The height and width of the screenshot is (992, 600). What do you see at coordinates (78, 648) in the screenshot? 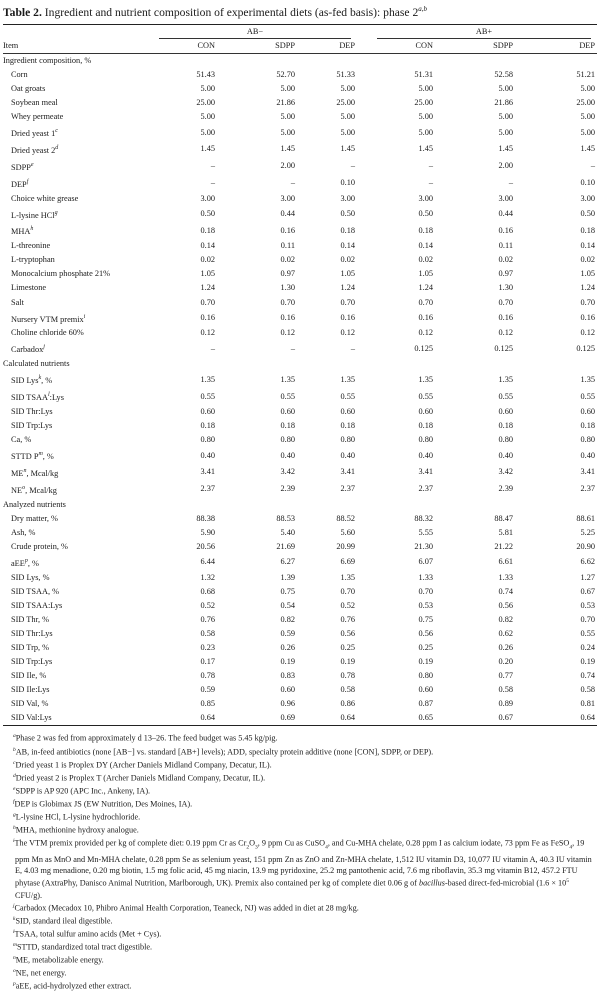
I see `row-label: SID Trp, %` at bounding box center [78, 648].